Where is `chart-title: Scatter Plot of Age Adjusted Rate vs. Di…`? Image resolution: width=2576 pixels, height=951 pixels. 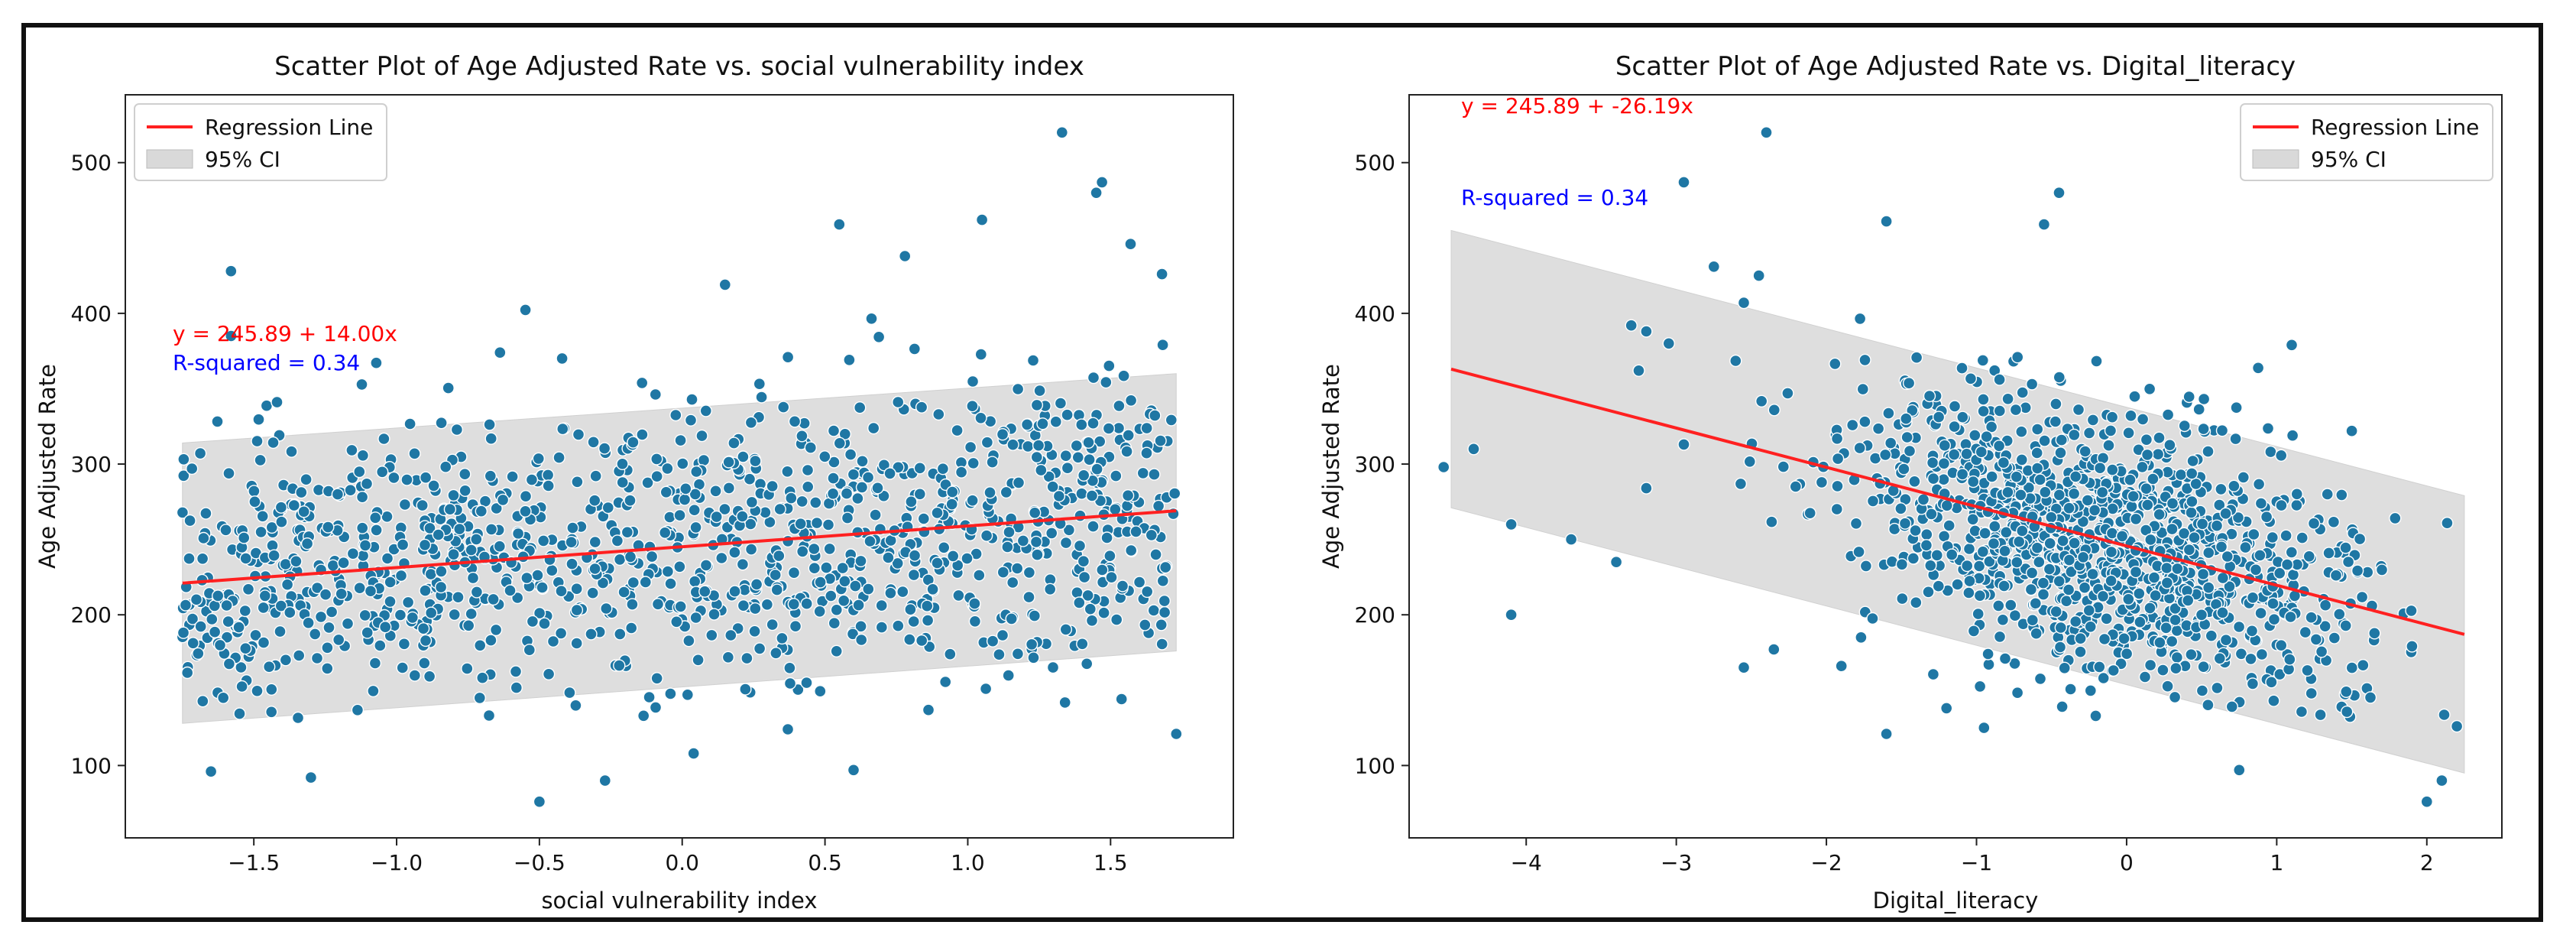 chart-title: Scatter Plot of Age Adjusted Rate vs. Di… is located at coordinates (1956, 66).